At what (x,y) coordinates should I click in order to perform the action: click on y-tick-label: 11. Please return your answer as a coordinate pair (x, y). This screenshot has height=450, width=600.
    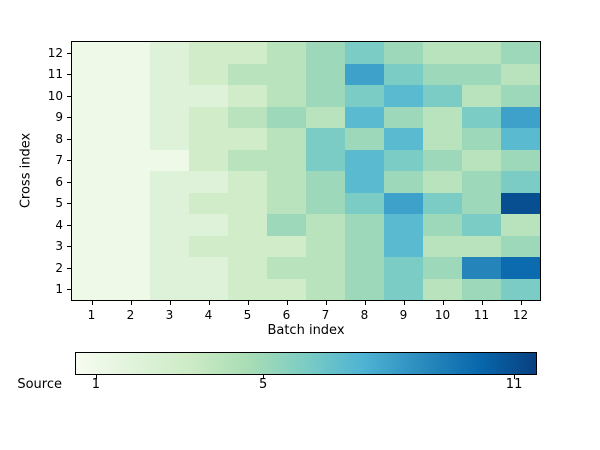
    Looking at the image, I should click on (55, 74).